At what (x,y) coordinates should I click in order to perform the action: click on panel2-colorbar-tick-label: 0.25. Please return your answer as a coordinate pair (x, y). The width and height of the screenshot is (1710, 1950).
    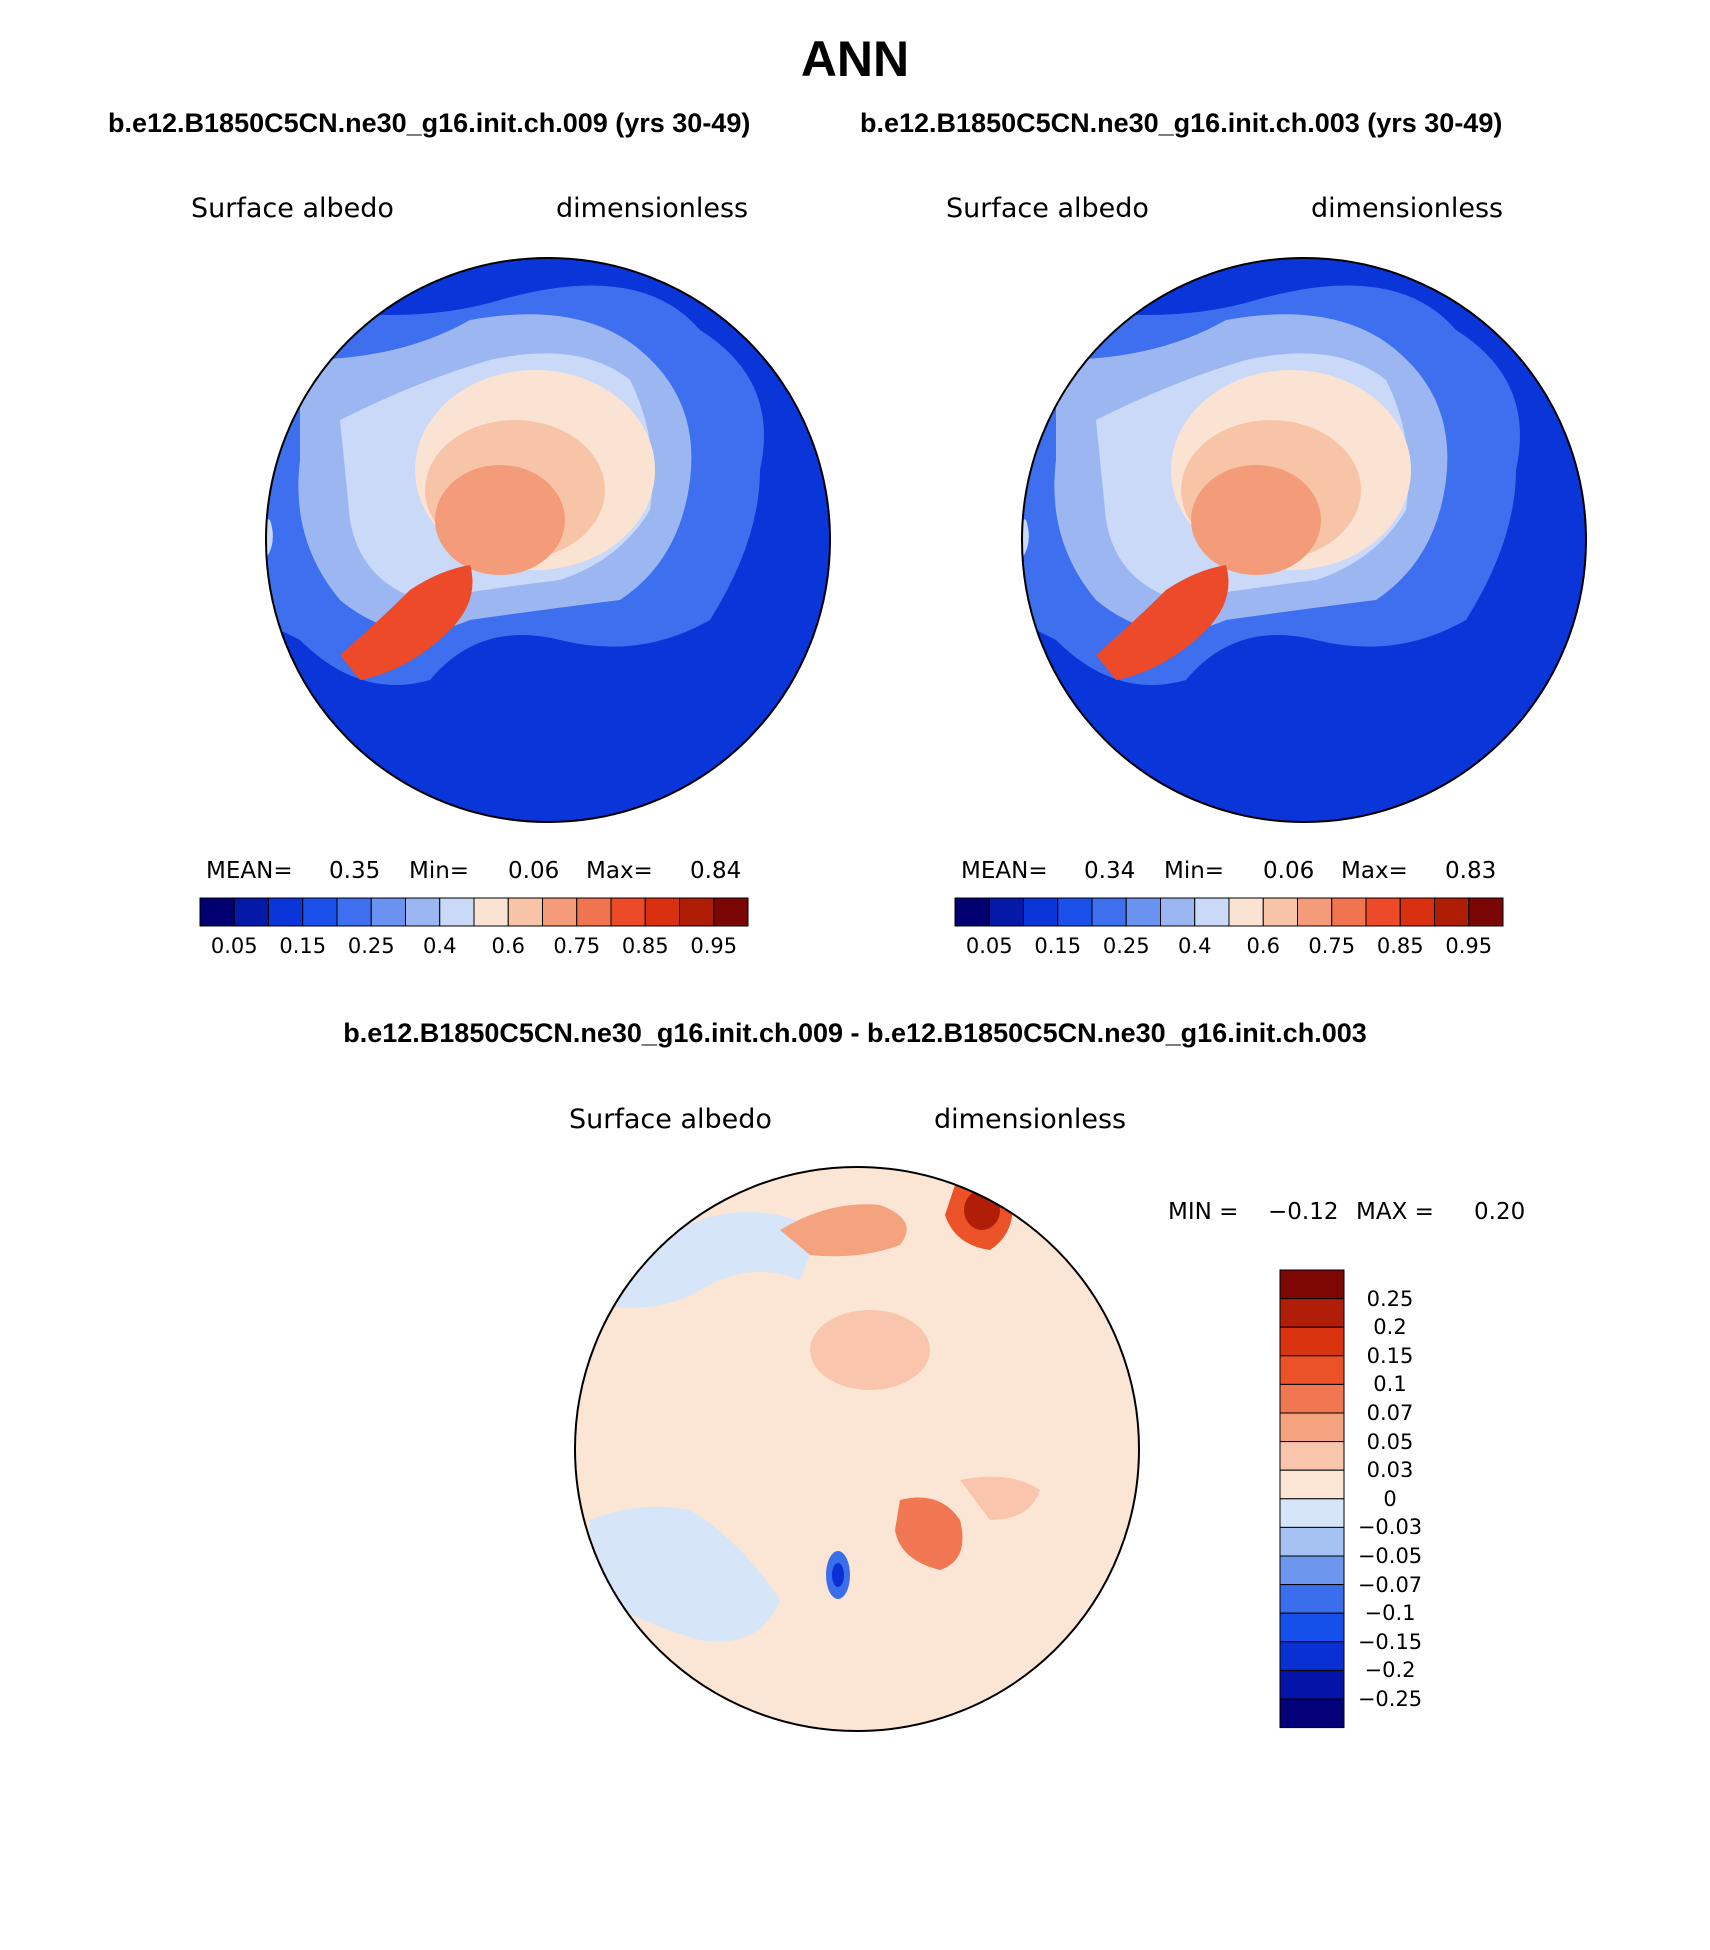
    Looking at the image, I should click on (1126, 946).